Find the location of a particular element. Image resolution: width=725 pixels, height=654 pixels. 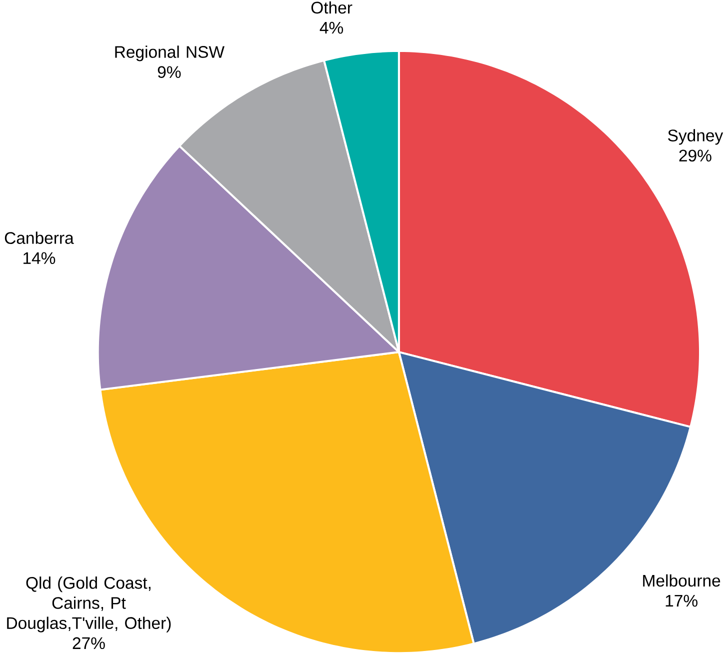

data-label: 4% is located at coordinates (332, 28).